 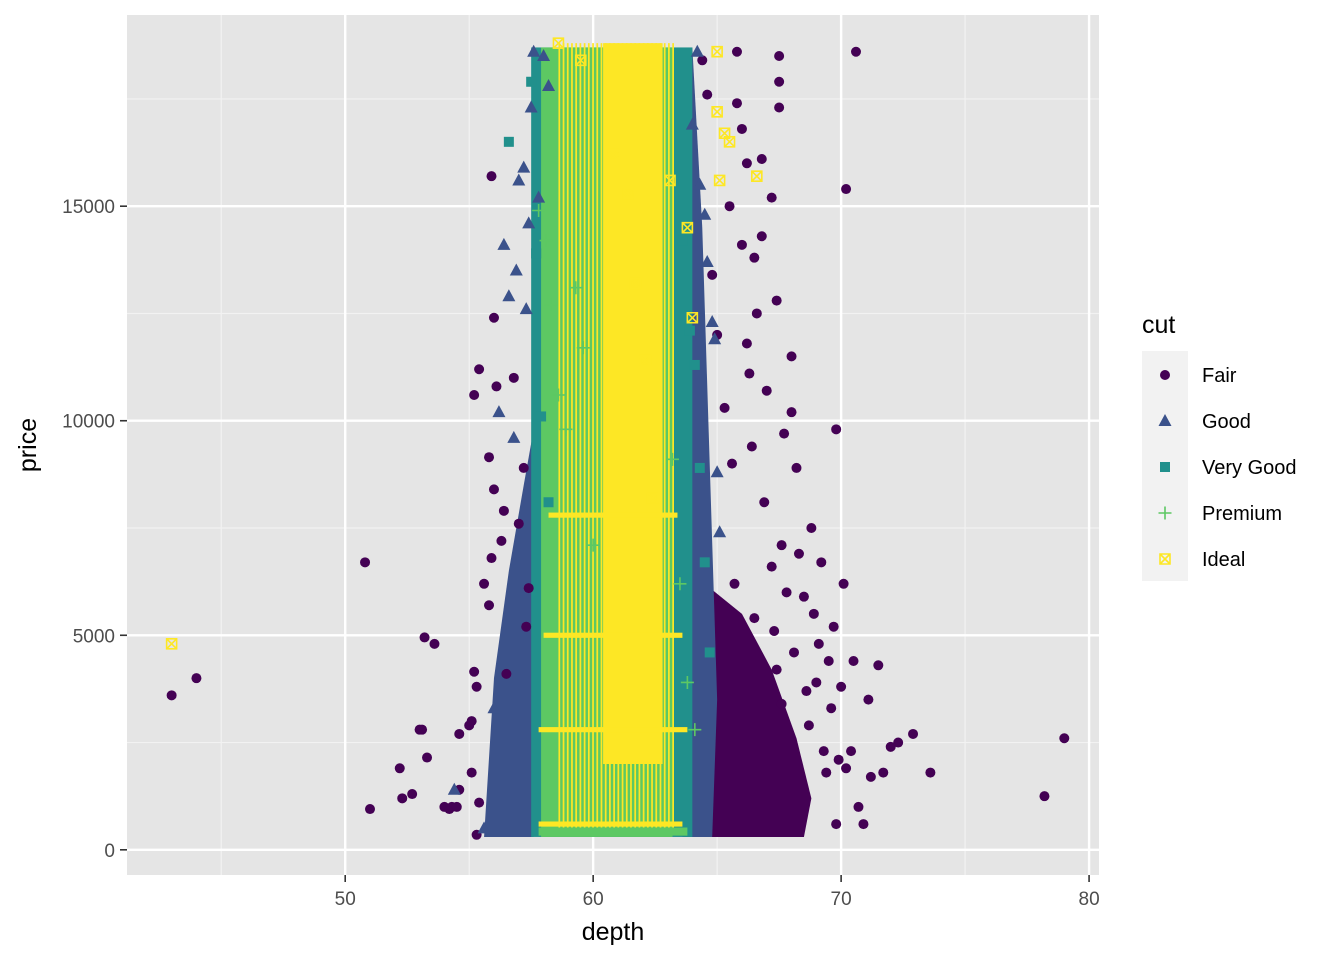 What do you see at coordinates (88, 422) in the screenshot?
I see `y-tick-label: 10000` at bounding box center [88, 422].